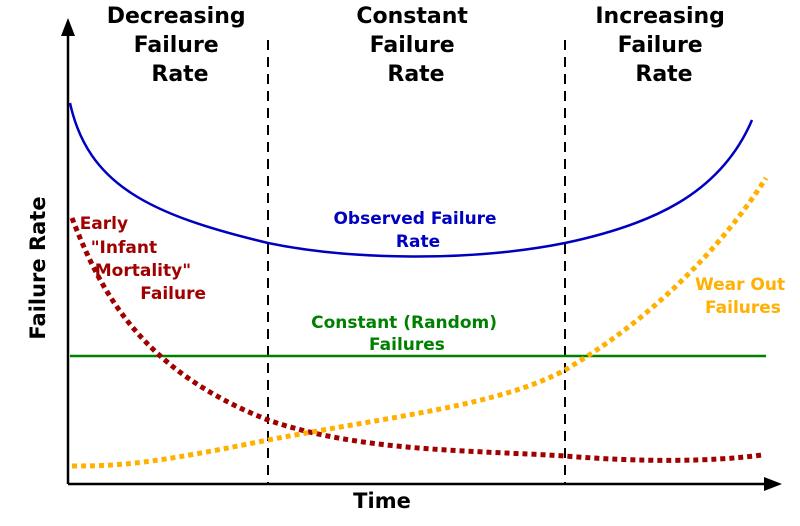 The width and height of the screenshot is (800, 526). Describe the element at coordinates (743, 296) in the screenshot. I see `wear-out-label: Wear Out Failures` at that location.